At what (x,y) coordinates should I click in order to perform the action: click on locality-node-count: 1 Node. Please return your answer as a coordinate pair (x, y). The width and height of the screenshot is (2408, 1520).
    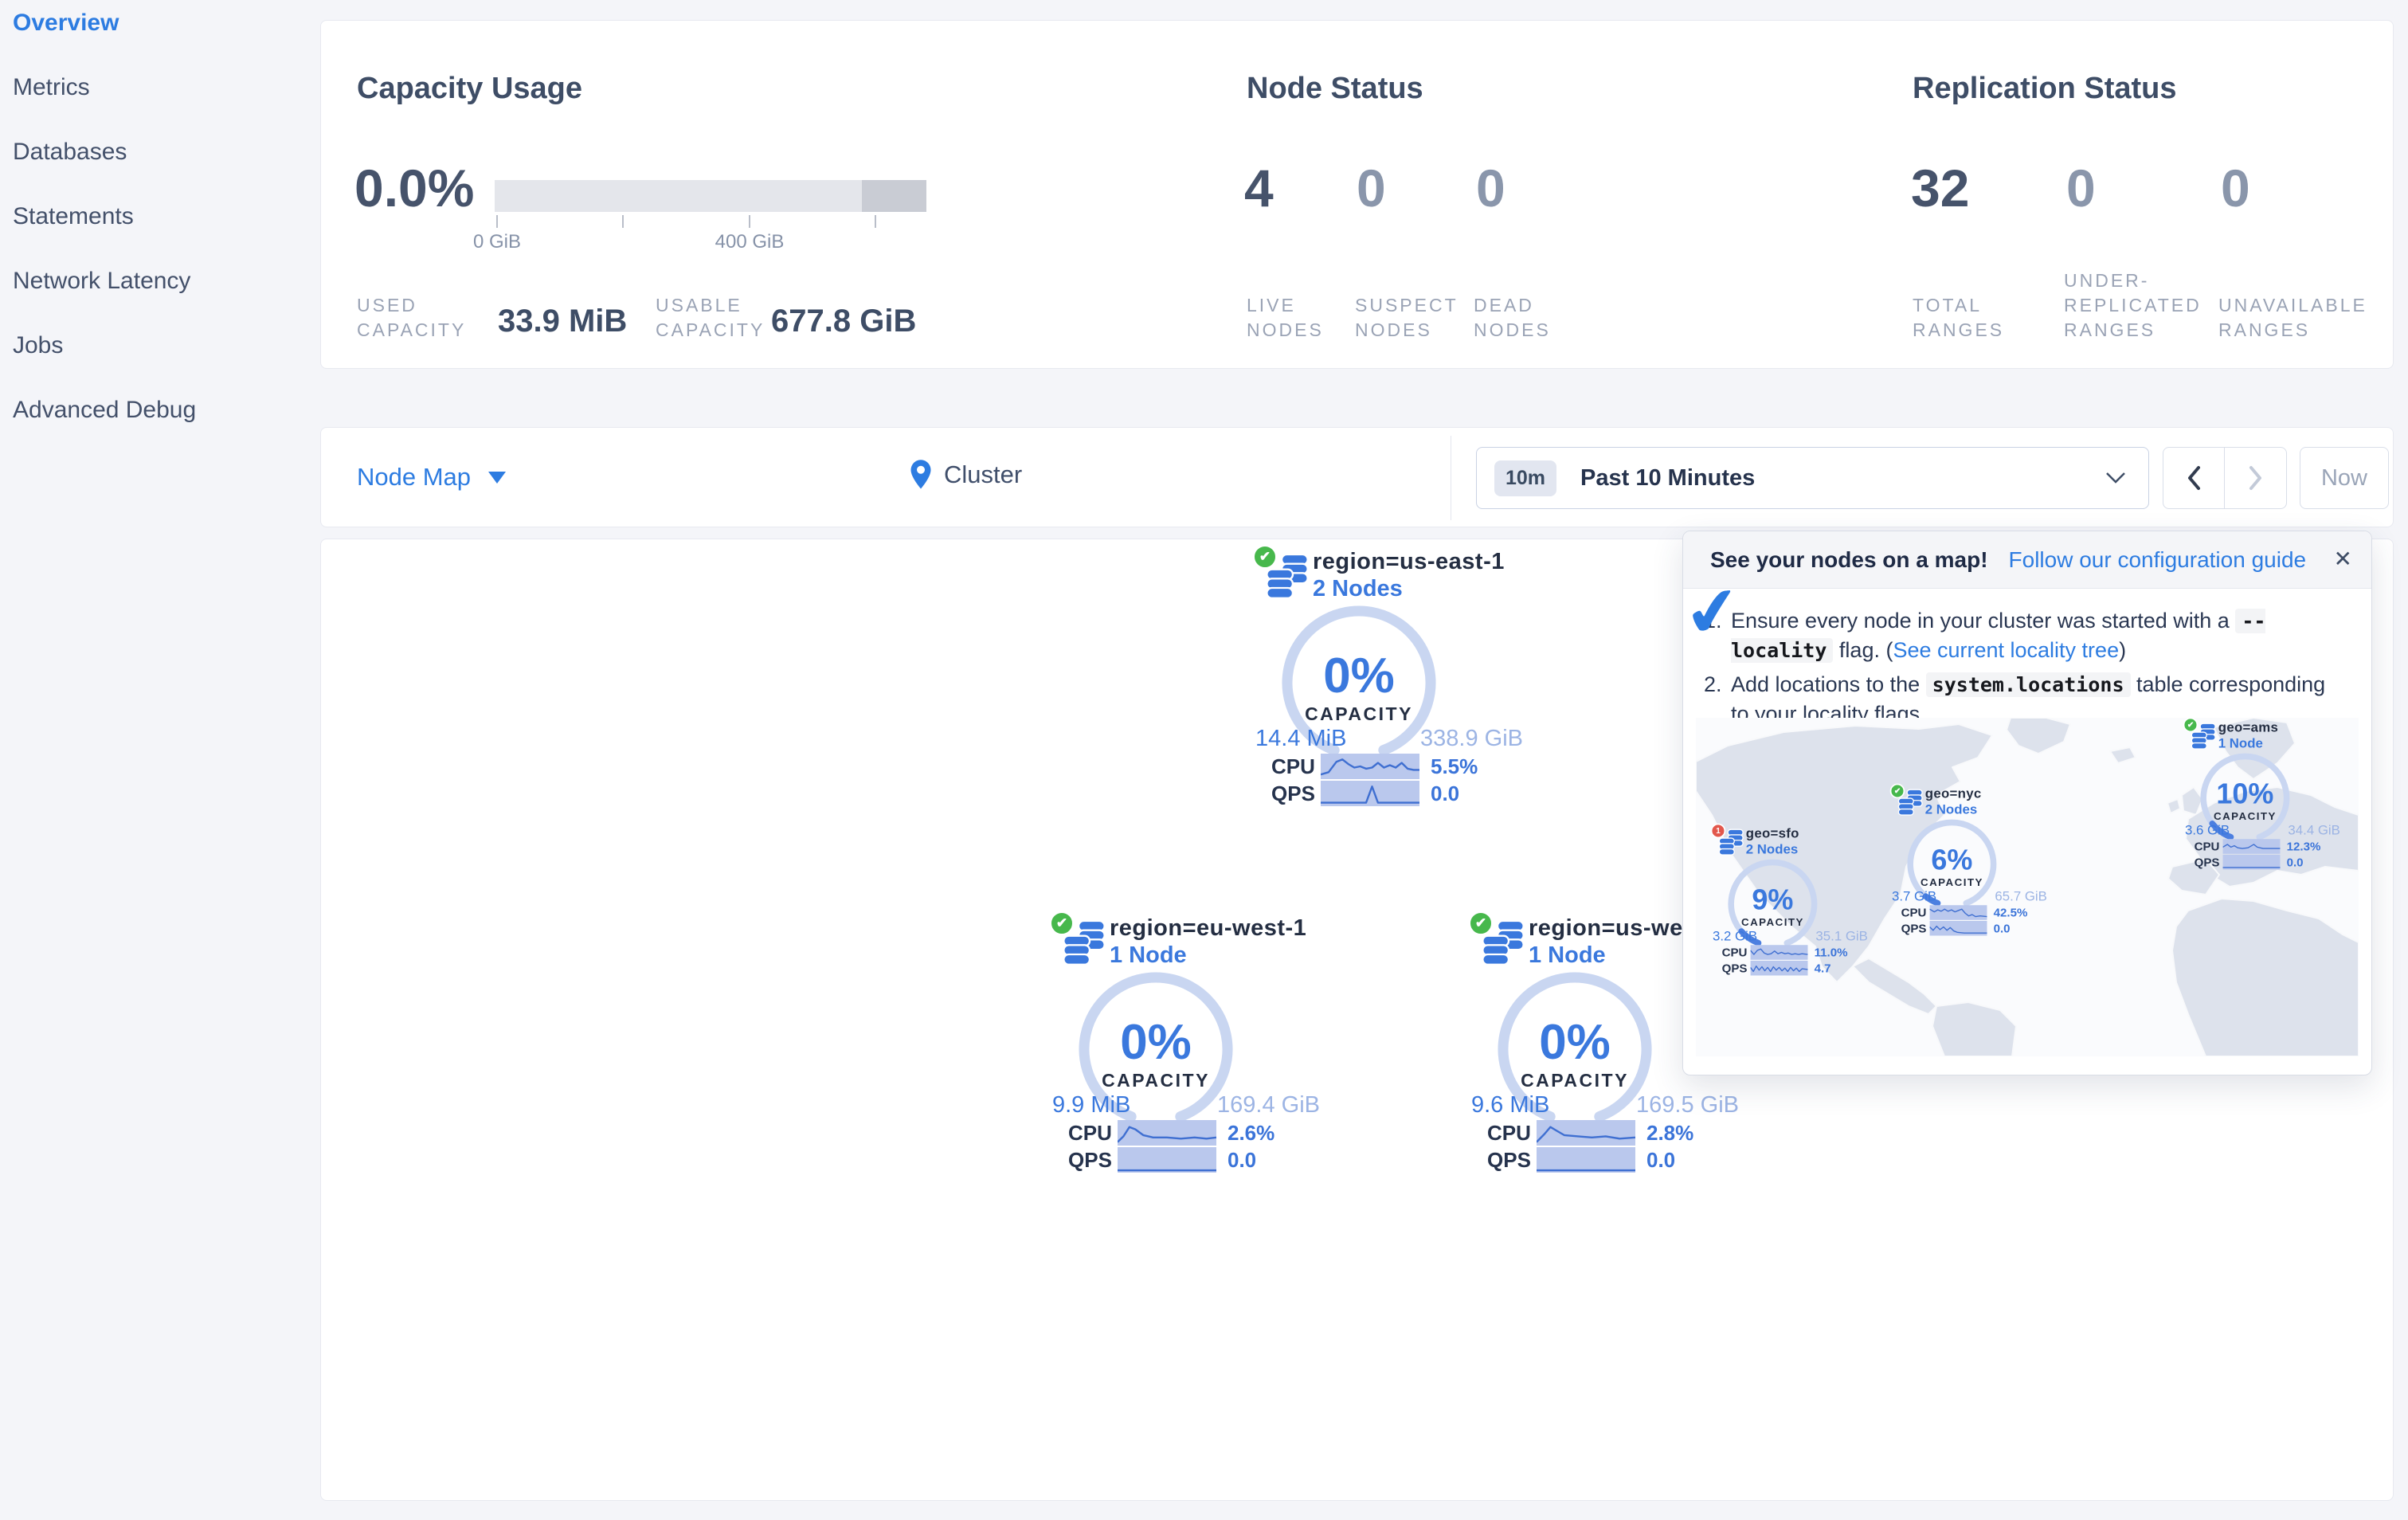
    Looking at the image, I should click on (2241, 743).